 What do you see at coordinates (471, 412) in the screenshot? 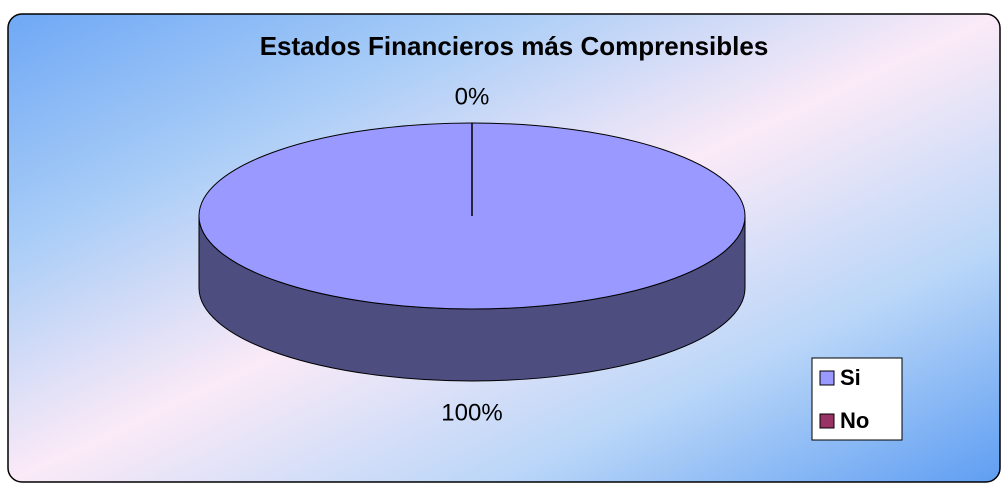
I see `data-label: 100%` at bounding box center [471, 412].